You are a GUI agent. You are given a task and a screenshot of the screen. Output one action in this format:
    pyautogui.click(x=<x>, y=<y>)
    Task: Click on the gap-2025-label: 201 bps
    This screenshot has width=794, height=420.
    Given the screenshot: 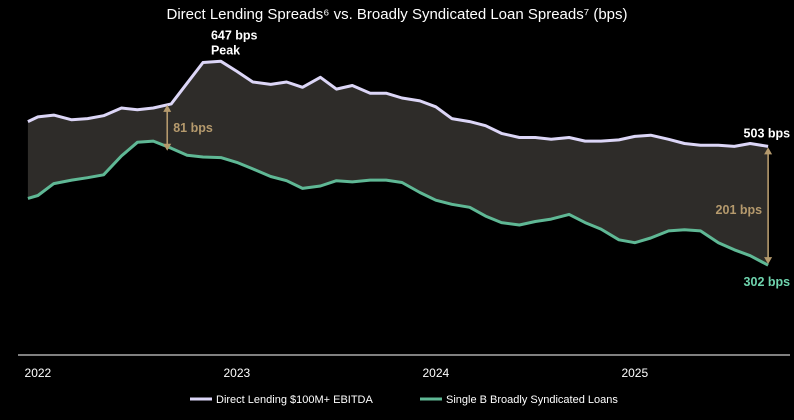 What is the action you would take?
    pyautogui.click(x=739, y=210)
    